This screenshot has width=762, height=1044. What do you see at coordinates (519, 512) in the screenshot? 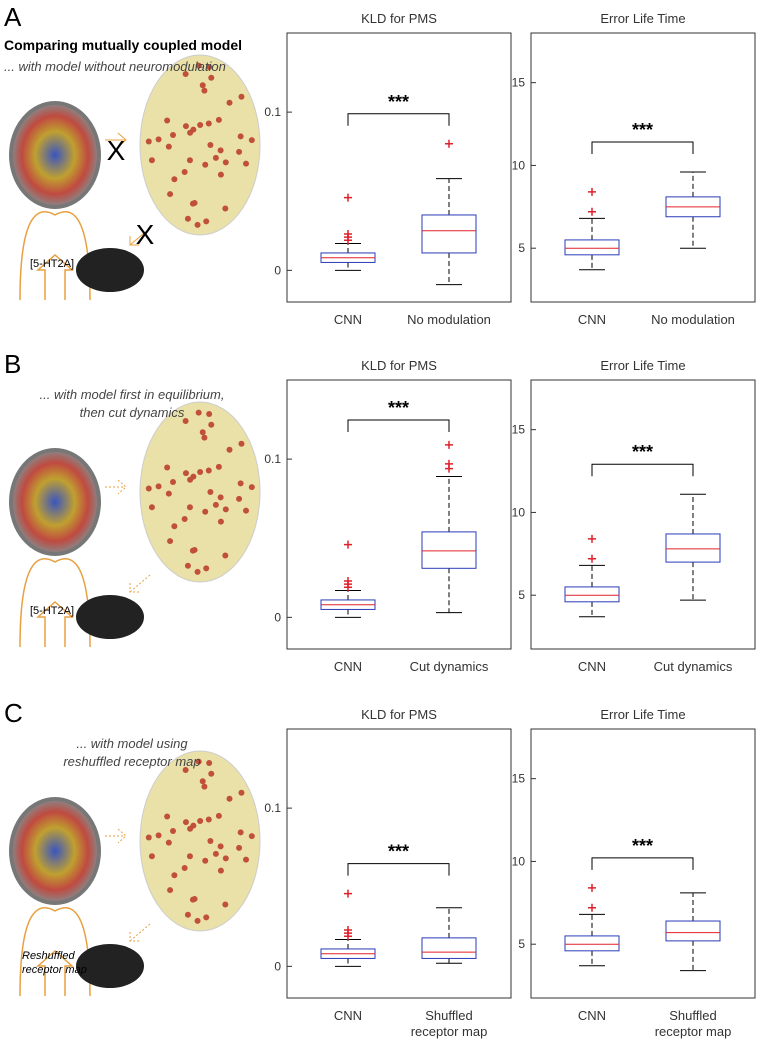
I see `y-tick-label: 10` at bounding box center [519, 512].